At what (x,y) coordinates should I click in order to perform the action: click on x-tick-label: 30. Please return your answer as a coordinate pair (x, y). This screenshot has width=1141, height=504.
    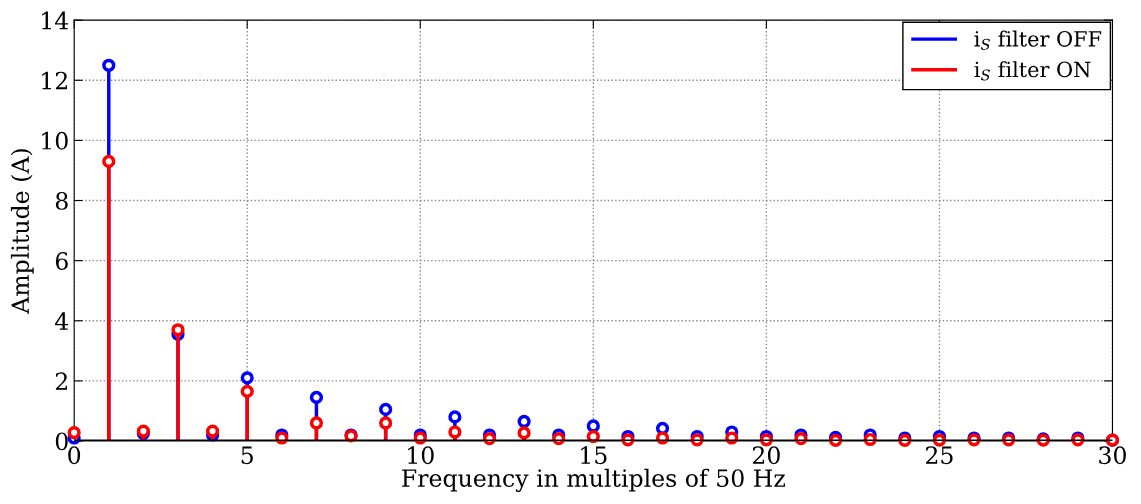
    Looking at the image, I should click on (1112, 455).